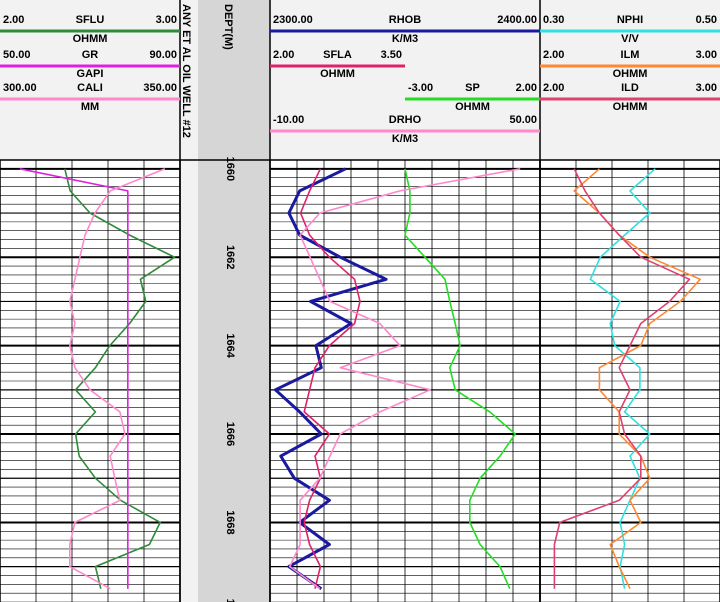  Describe the element at coordinates (230, 257) in the screenshot. I see `depth-tick-label: 1662` at that location.